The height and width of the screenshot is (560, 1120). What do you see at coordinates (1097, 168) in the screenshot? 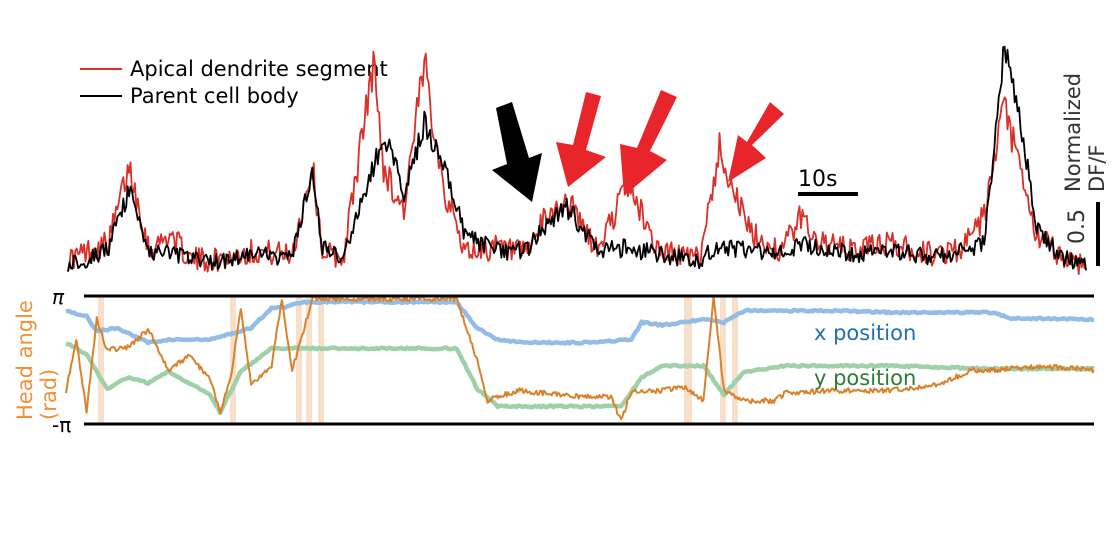
I see `amplitude-unit-line2: DF/F` at bounding box center [1097, 168].